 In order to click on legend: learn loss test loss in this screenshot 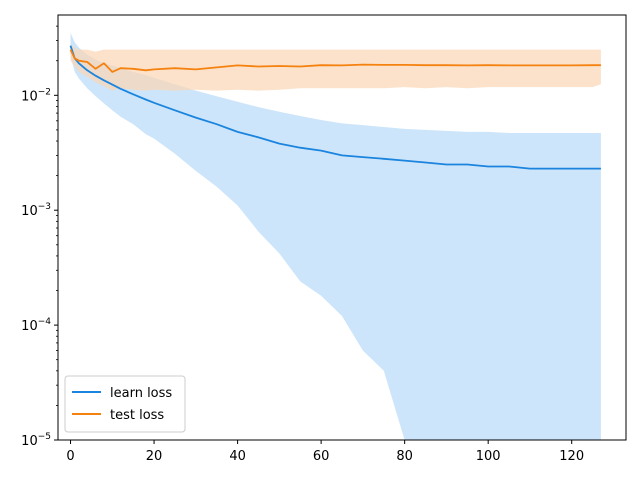, I will do `click(125, 404)`.